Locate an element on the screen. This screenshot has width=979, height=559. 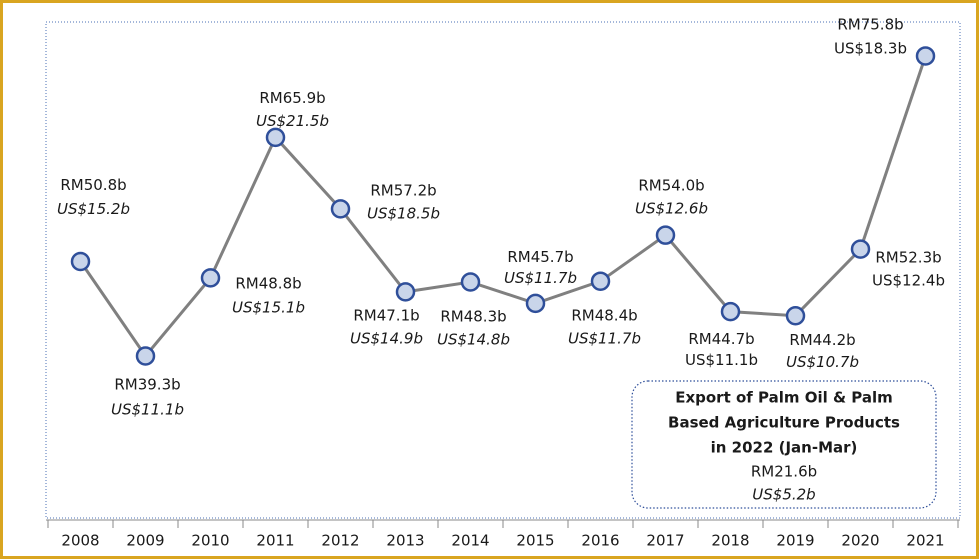
x-tick-label: 2013 is located at coordinates (405, 541).